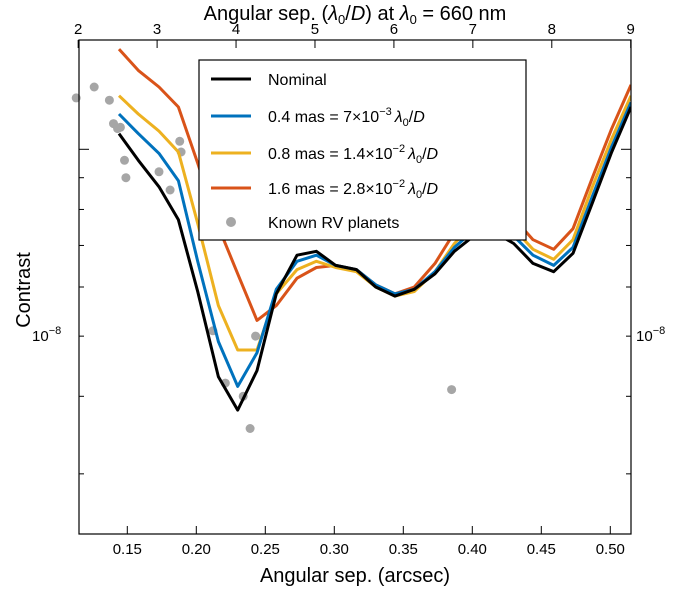 This screenshot has height=590, width=675. What do you see at coordinates (610, 549) in the screenshot?
I see `x-tick-label: 0.50` at bounding box center [610, 549].